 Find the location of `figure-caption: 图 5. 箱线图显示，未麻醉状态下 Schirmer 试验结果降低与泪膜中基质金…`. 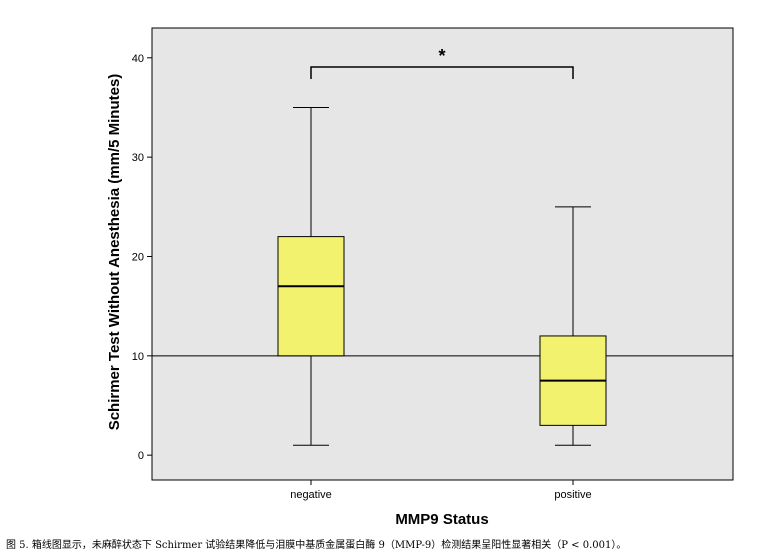

figure-caption: 图 5. 箱线图显示，未麻醉状态下 Schirmer 试验结果降低与泪膜中基质金… is located at coordinates (316, 545).